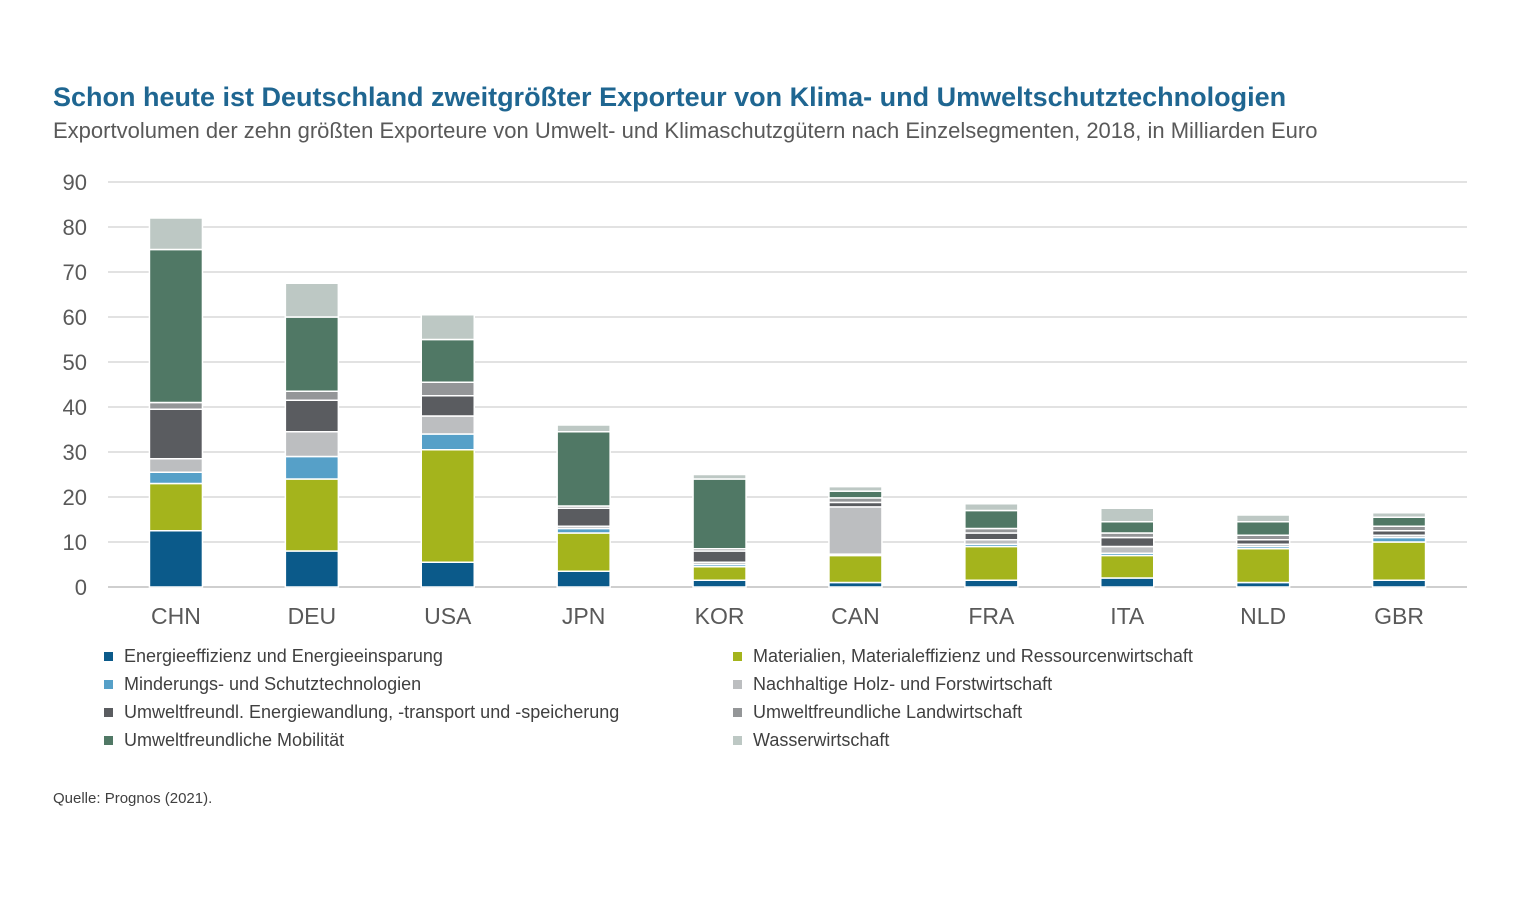 The width and height of the screenshot is (1522, 910). What do you see at coordinates (1399, 616) in the screenshot?
I see `x-tick-label: GBR` at bounding box center [1399, 616].